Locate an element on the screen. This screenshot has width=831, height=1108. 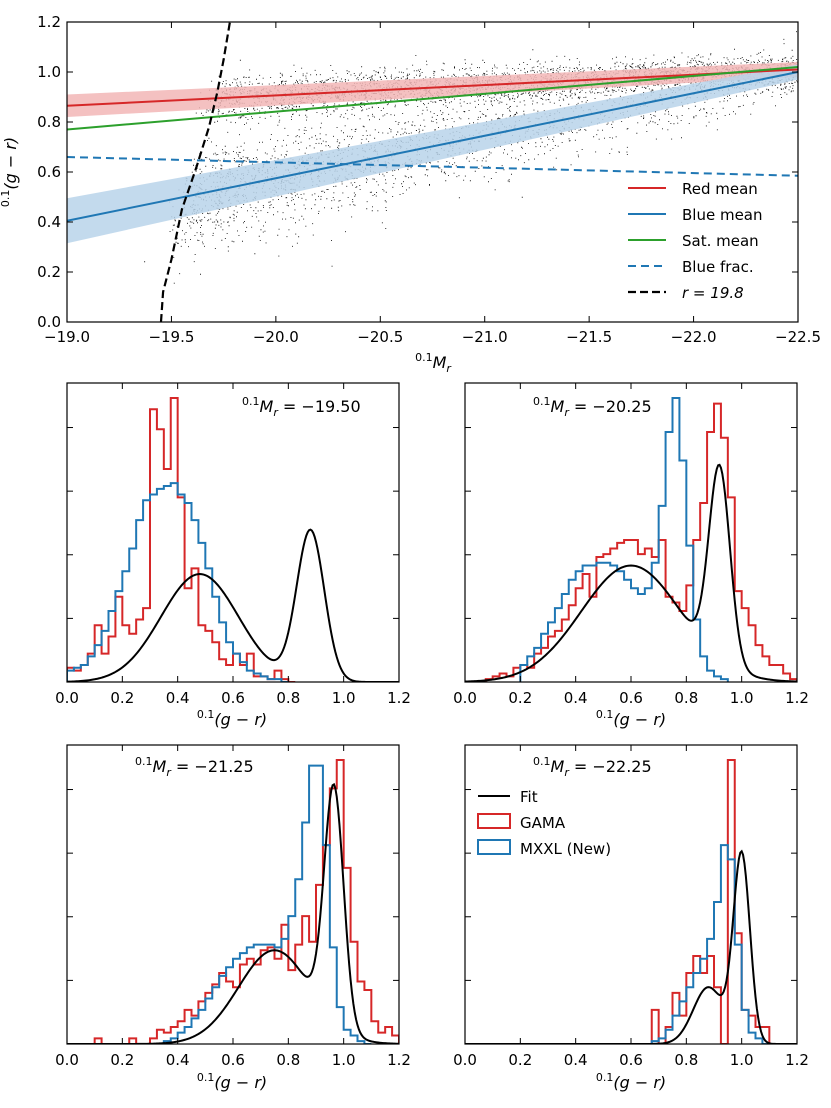
annotation-h2: 0.1Mr = −20.25 is located at coordinates (592, 407).